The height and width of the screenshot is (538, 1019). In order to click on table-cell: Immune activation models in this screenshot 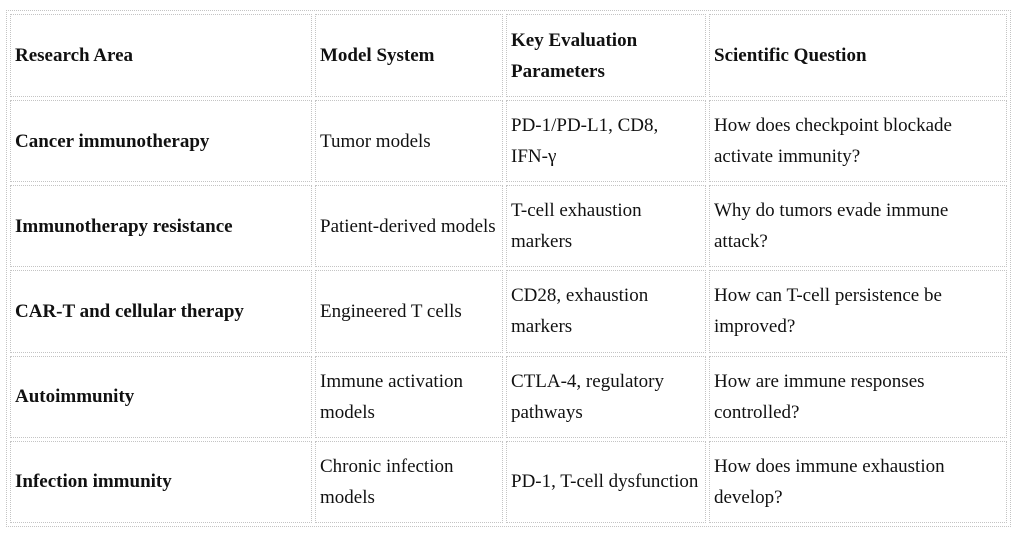, I will do `click(409, 396)`.